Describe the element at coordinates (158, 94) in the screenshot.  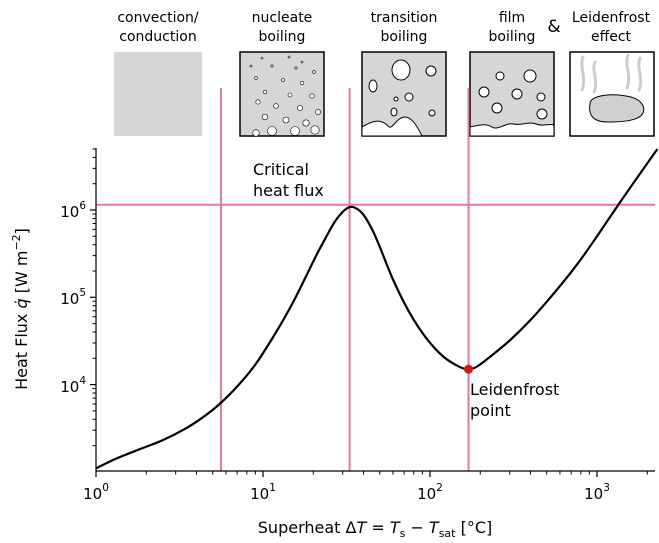
I see `convection-panel` at that location.